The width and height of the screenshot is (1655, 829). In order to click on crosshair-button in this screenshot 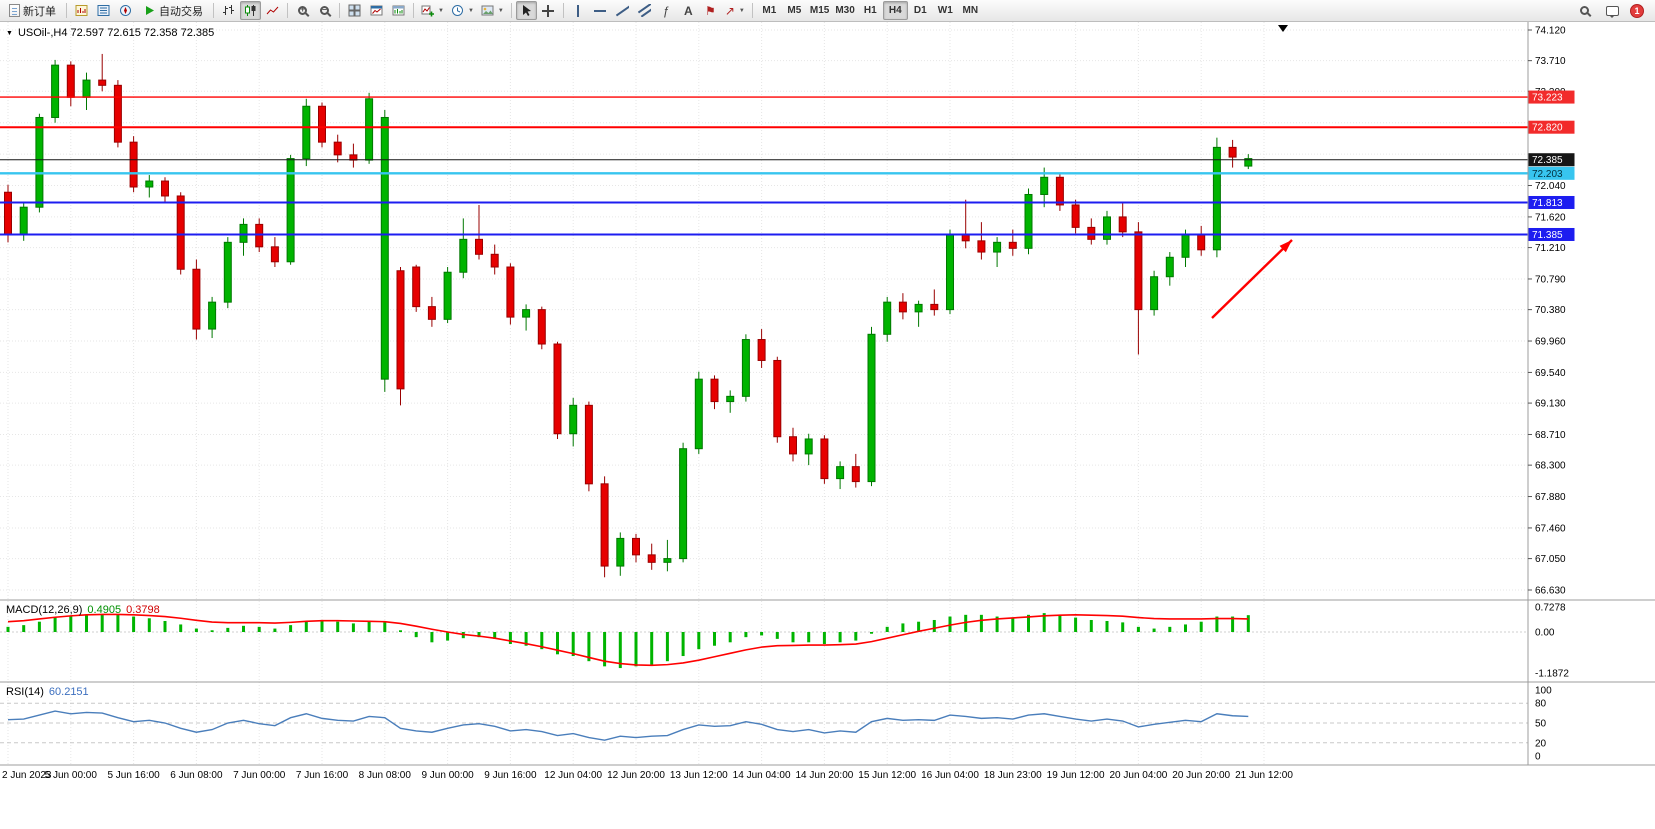, I will do `click(548, 10)`.